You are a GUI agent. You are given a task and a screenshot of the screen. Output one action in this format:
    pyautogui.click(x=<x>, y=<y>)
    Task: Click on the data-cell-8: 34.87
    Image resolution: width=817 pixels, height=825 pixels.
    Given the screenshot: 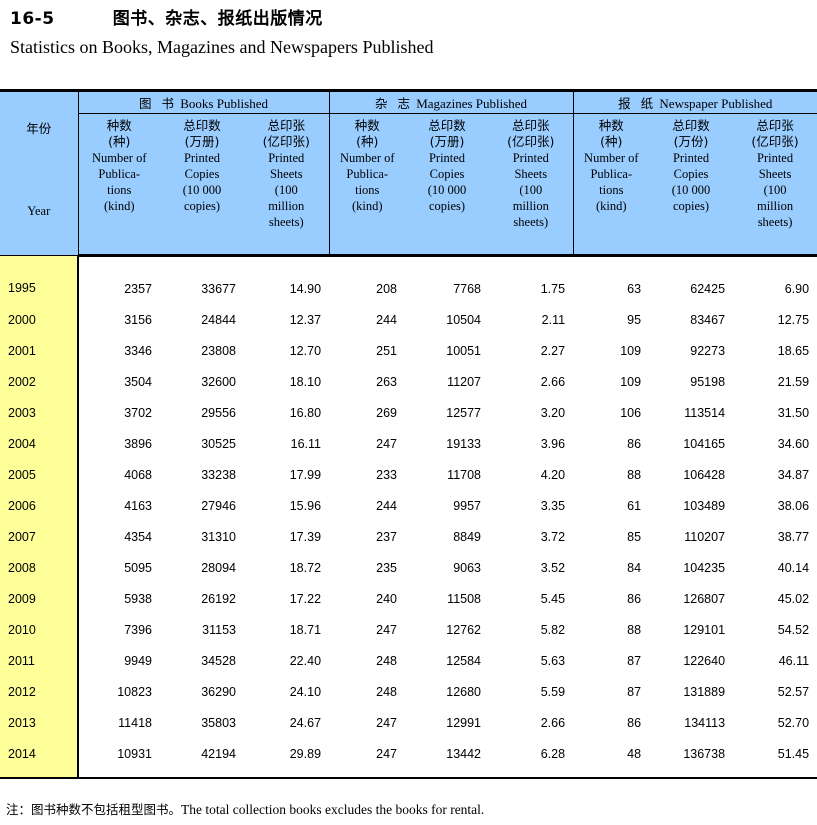 What is the action you would take?
    pyautogui.click(x=775, y=474)
    